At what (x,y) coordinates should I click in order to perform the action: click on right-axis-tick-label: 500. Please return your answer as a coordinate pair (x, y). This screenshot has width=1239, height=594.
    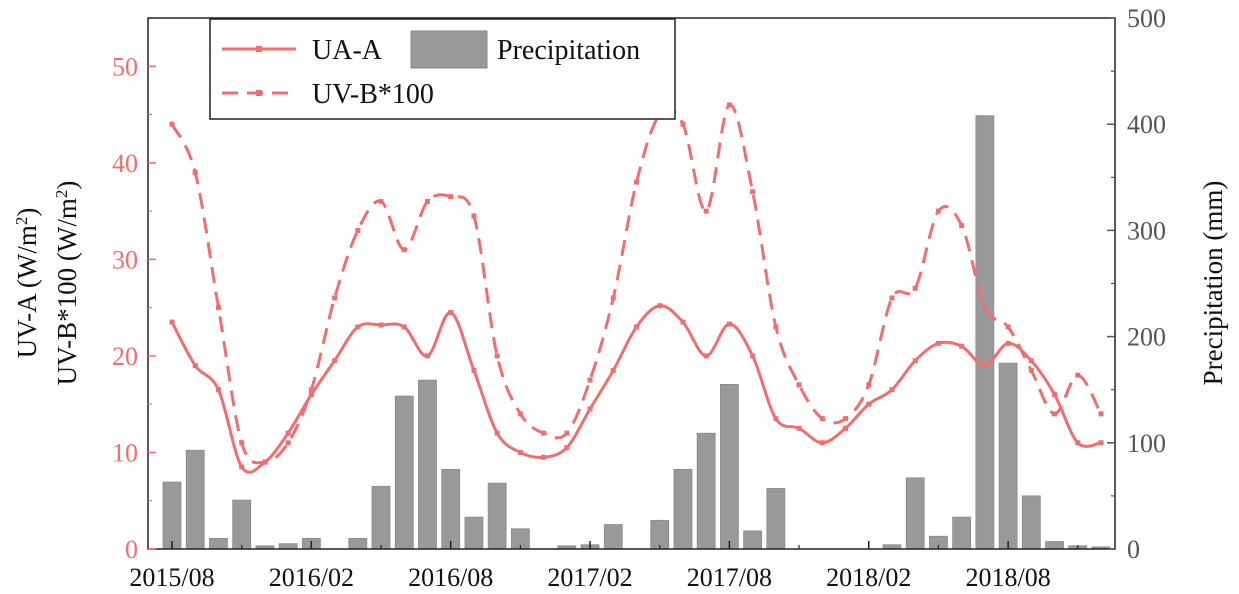
    Looking at the image, I should click on (1146, 18).